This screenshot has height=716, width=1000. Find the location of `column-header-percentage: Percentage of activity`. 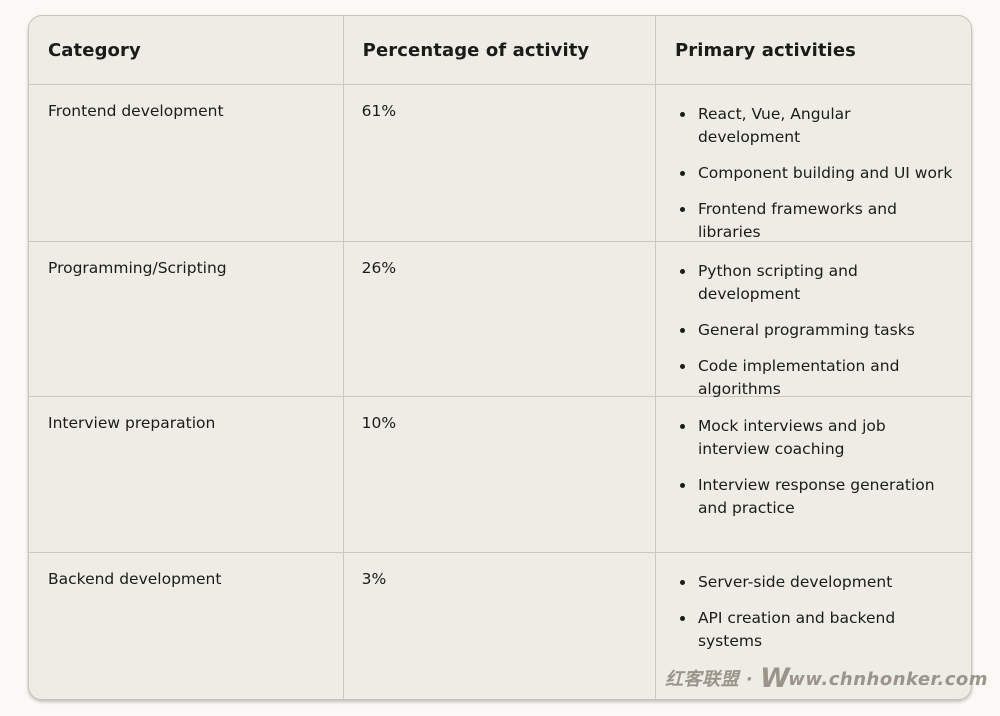

column-header-percentage: Percentage of activity is located at coordinates (498, 50).